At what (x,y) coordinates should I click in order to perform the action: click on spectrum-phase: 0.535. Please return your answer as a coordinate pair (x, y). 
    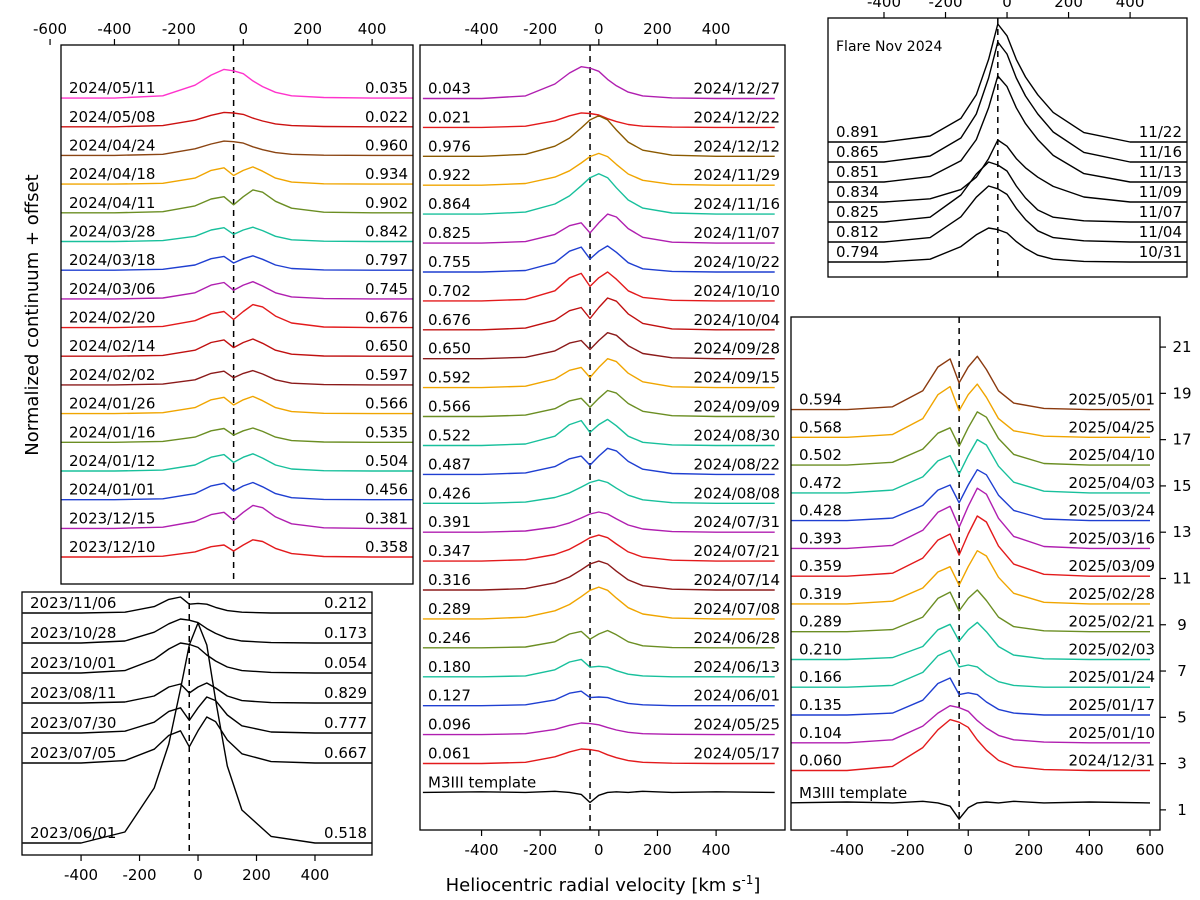
    Looking at the image, I should click on (386, 432).